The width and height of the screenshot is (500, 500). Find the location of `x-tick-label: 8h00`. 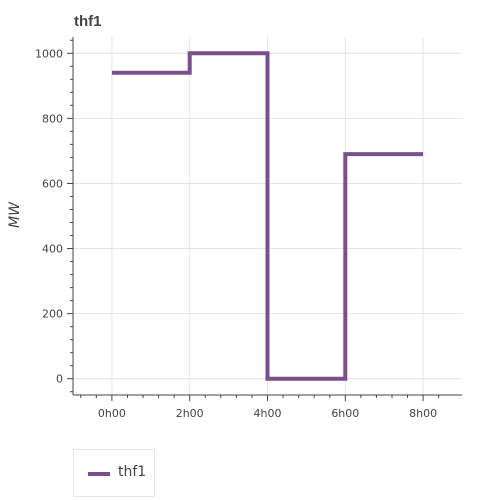

x-tick-label: 8h00 is located at coordinates (423, 413).